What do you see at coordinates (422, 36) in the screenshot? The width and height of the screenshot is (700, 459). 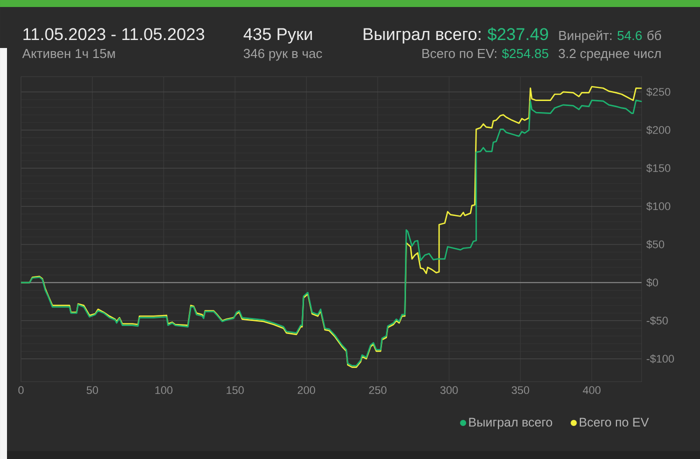 I see `text: Выиграл всего:` at bounding box center [422, 36].